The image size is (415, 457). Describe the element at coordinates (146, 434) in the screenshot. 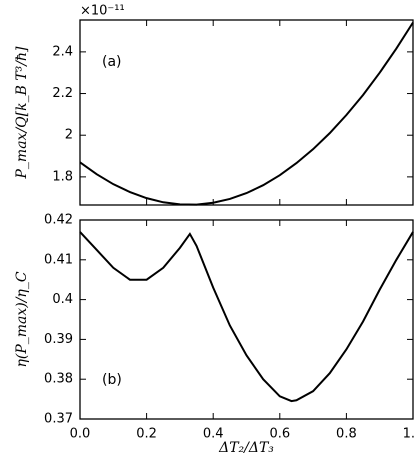

I see `x-tick-label: 0.2` at that location.